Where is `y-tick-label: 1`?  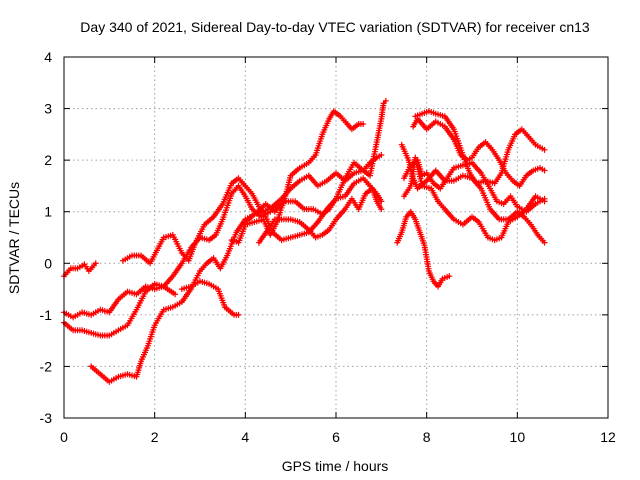
y-tick-label: 1 is located at coordinates (48, 212).